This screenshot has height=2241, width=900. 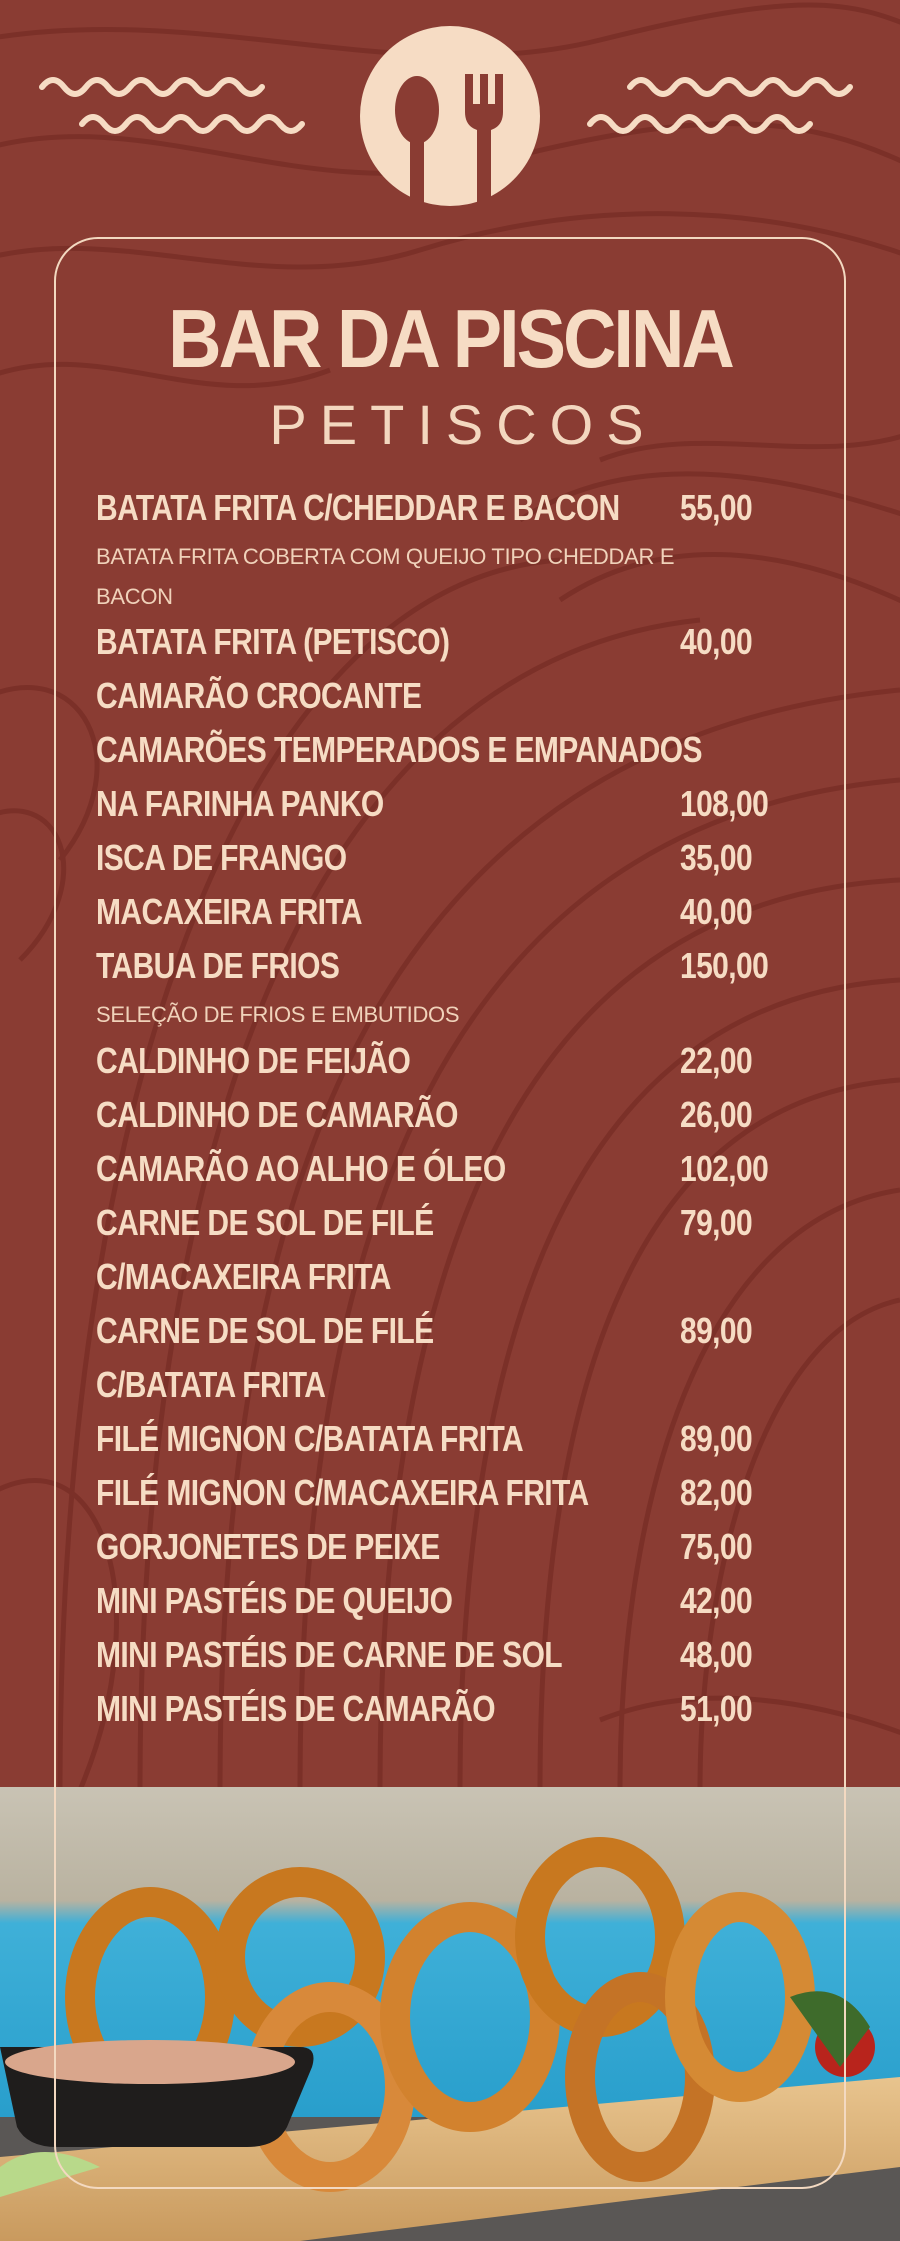 What do you see at coordinates (310, 1439) in the screenshot?
I see `menu-item-name: FILÉ MIGNON C/BATATA FRITA` at bounding box center [310, 1439].